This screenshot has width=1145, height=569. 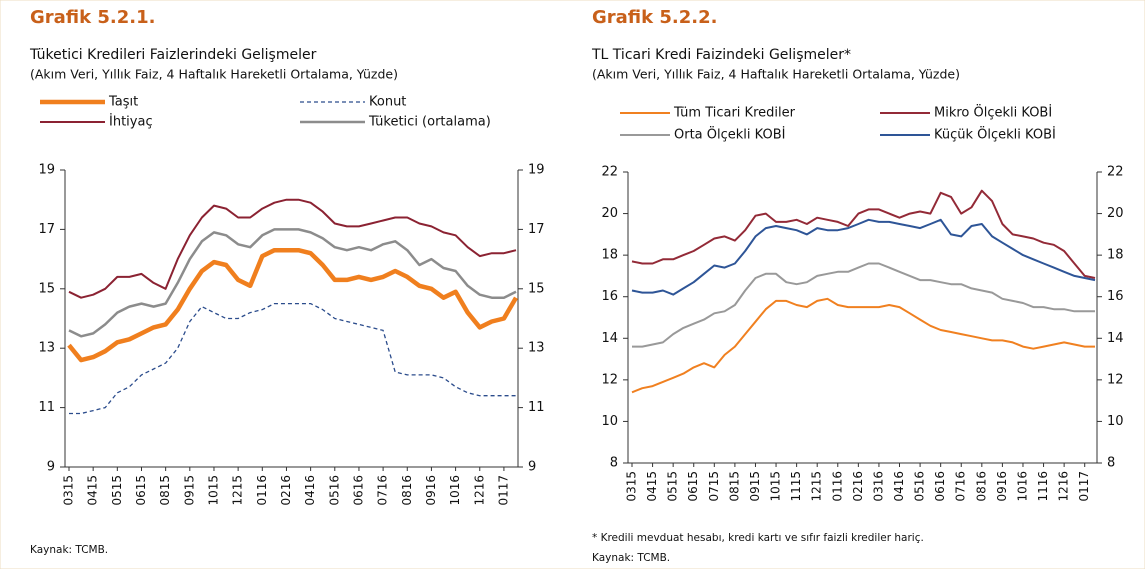 What do you see at coordinates (1115, 255) in the screenshot?
I see `y2-tick-label: 18` at bounding box center [1115, 255].